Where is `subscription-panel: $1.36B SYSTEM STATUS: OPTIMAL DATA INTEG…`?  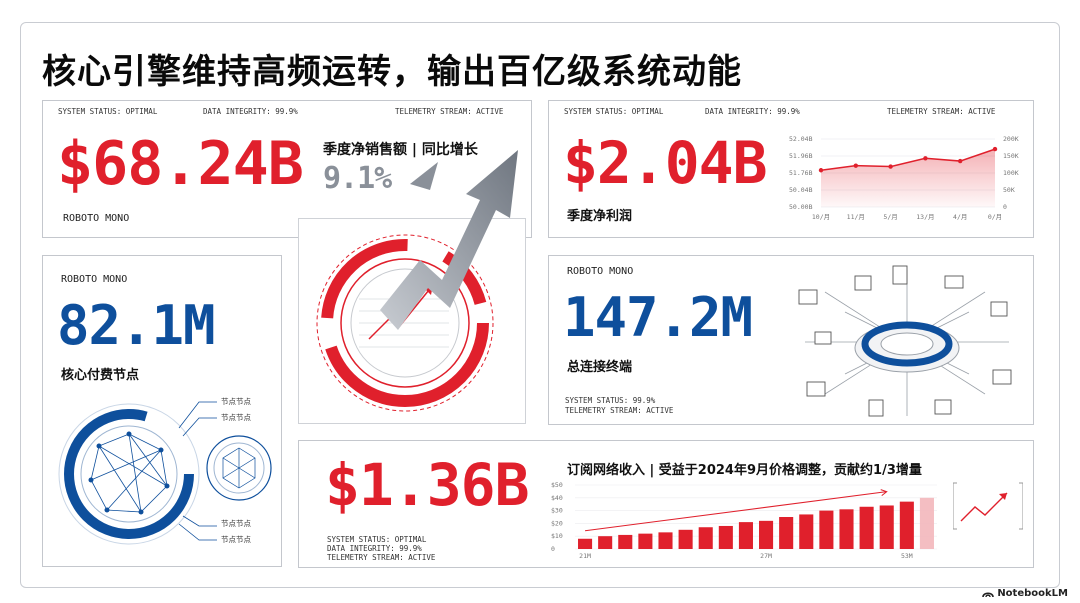 subscription-panel: $1.36B SYSTEM STATUS: OPTIMAL DATA INTEG… is located at coordinates (666, 504).